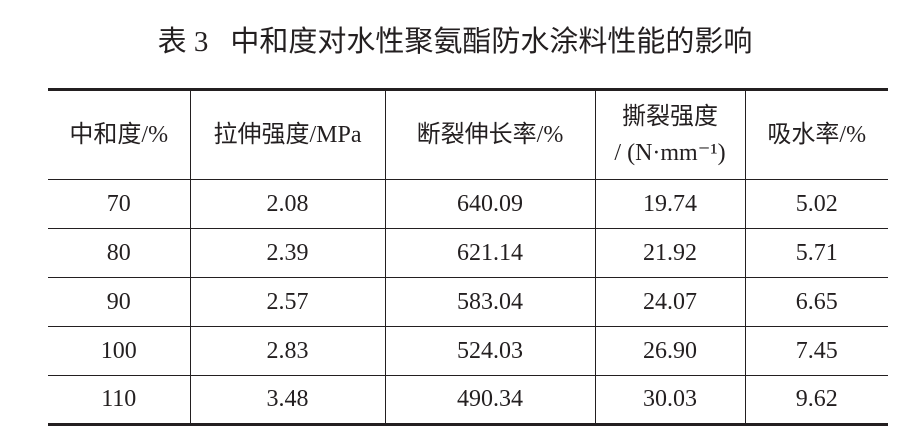 This screenshot has width=910, height=446. I want to click on header-cell: 撕裂强度 / (N·mm⁻¹), so click(669, 134).